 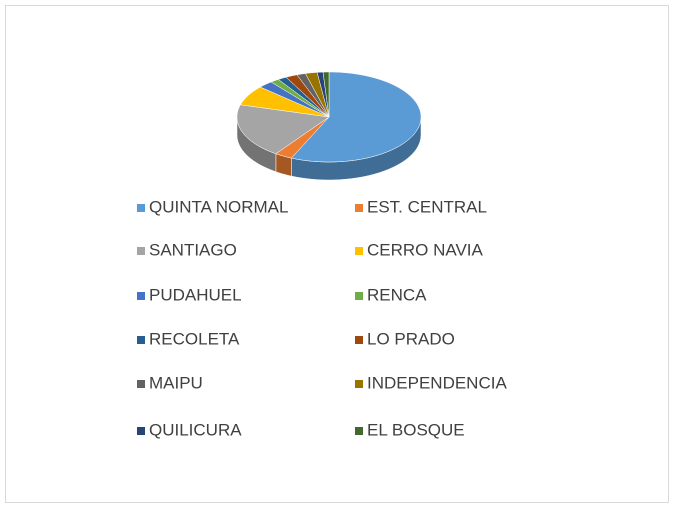 I want to click on legend-label: QUINTA NORMAL, so click(x=218, y=206).